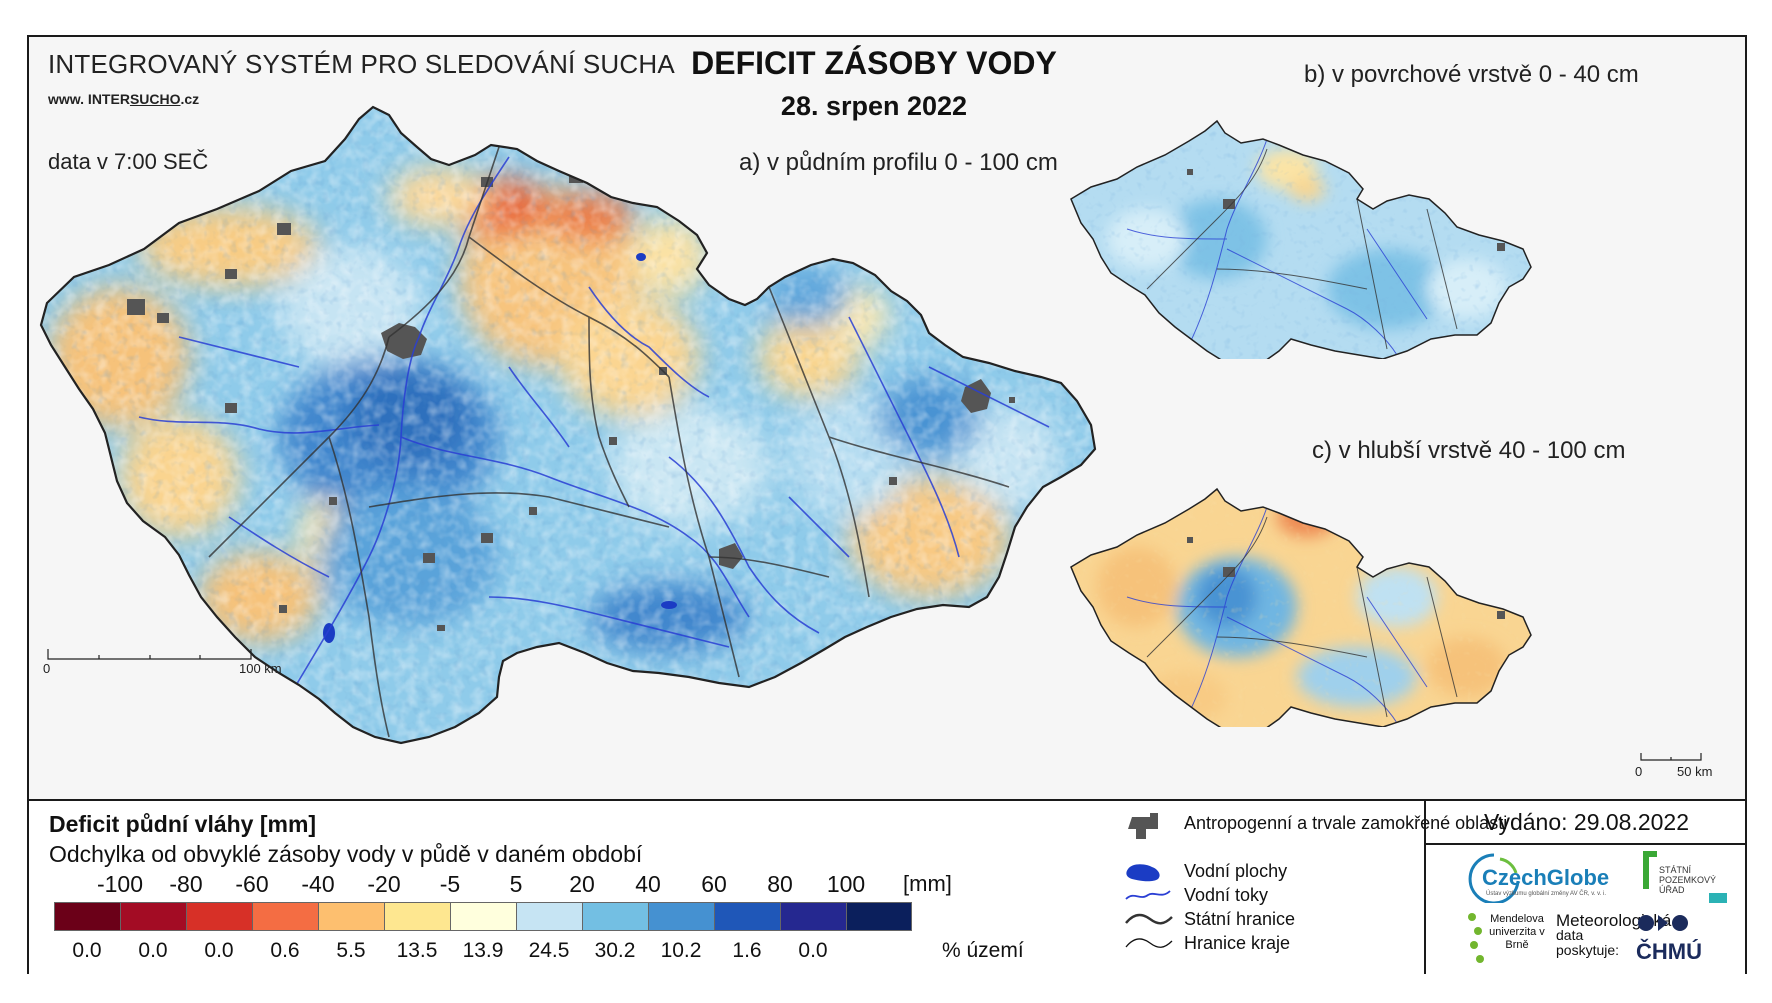  I want to click on scale-tick: 100, so click(846, 884).